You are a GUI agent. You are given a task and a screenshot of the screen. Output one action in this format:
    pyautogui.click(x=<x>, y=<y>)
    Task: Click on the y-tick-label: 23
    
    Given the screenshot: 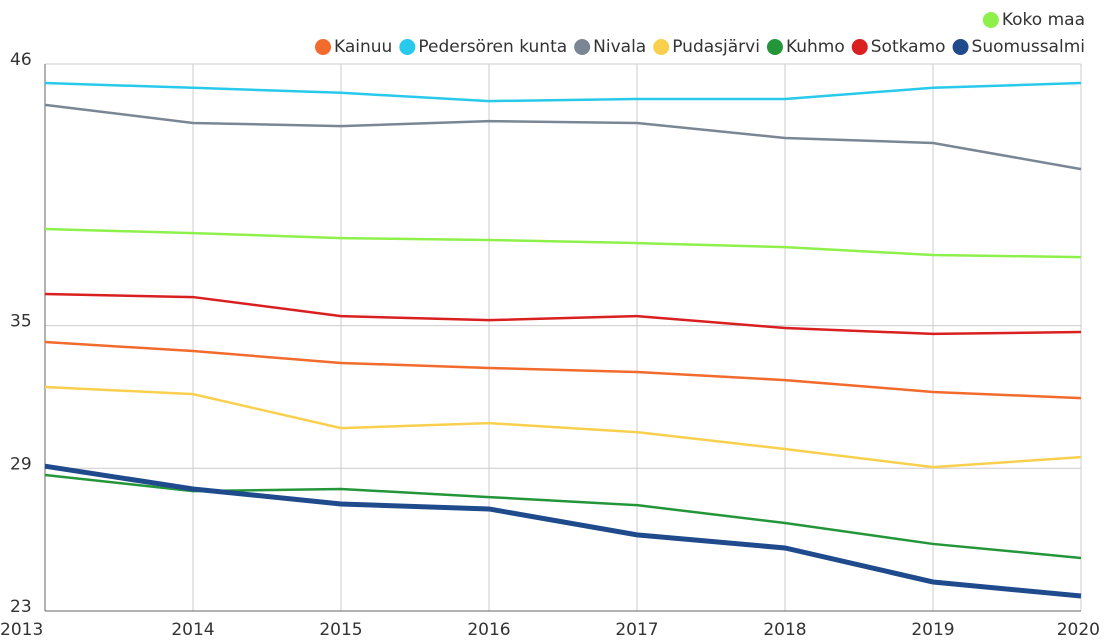 What is the action you would take?
    pyautogui.click(x=21, y=607)
    